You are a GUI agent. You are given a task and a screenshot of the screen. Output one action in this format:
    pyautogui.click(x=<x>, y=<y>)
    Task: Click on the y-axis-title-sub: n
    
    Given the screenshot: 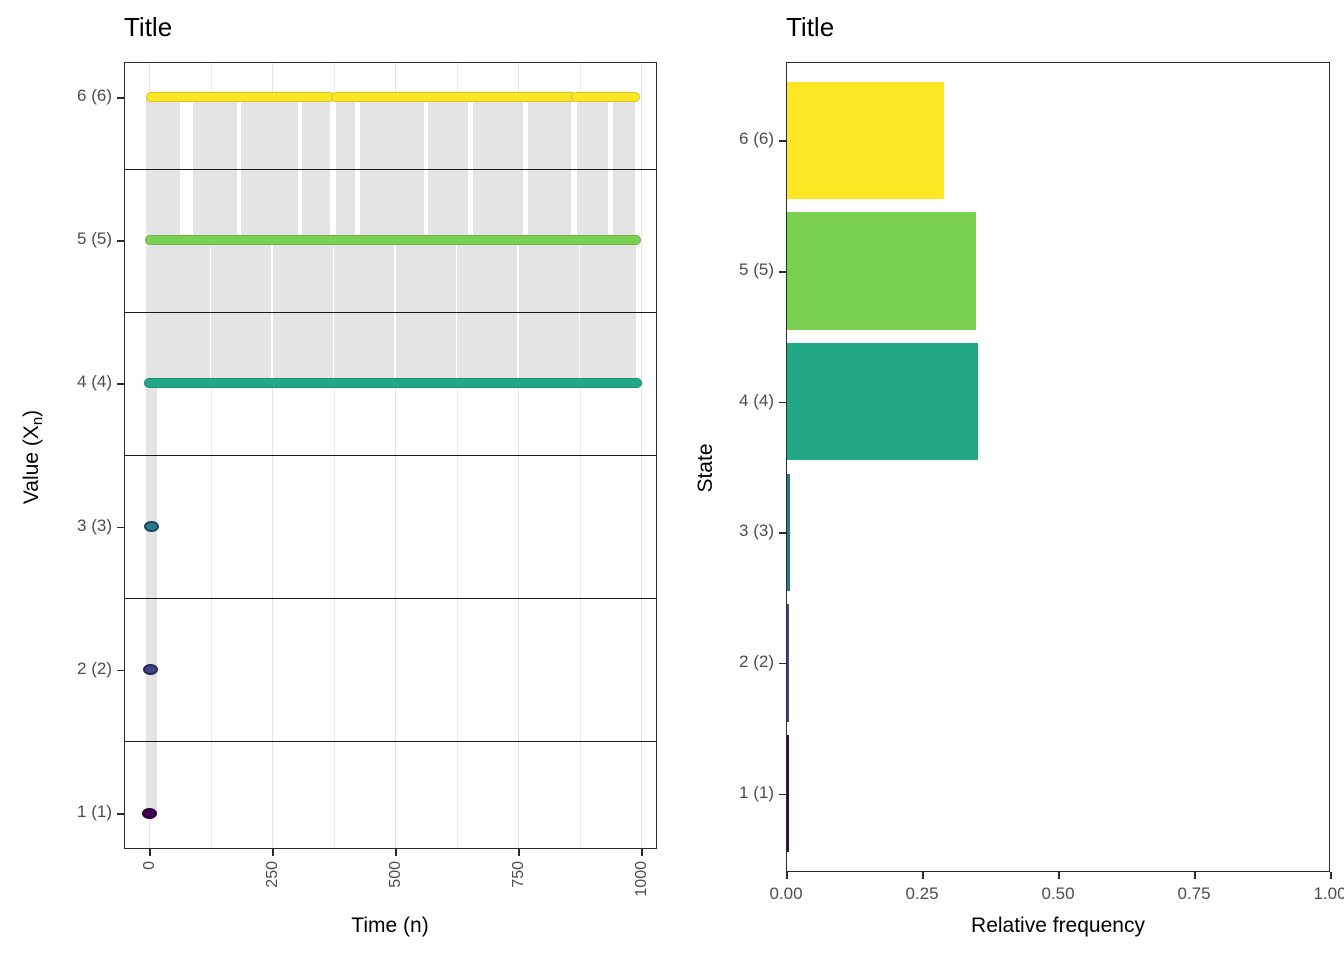 What is the action you would take?
    pyautogui.click(x=37, y=421)
    